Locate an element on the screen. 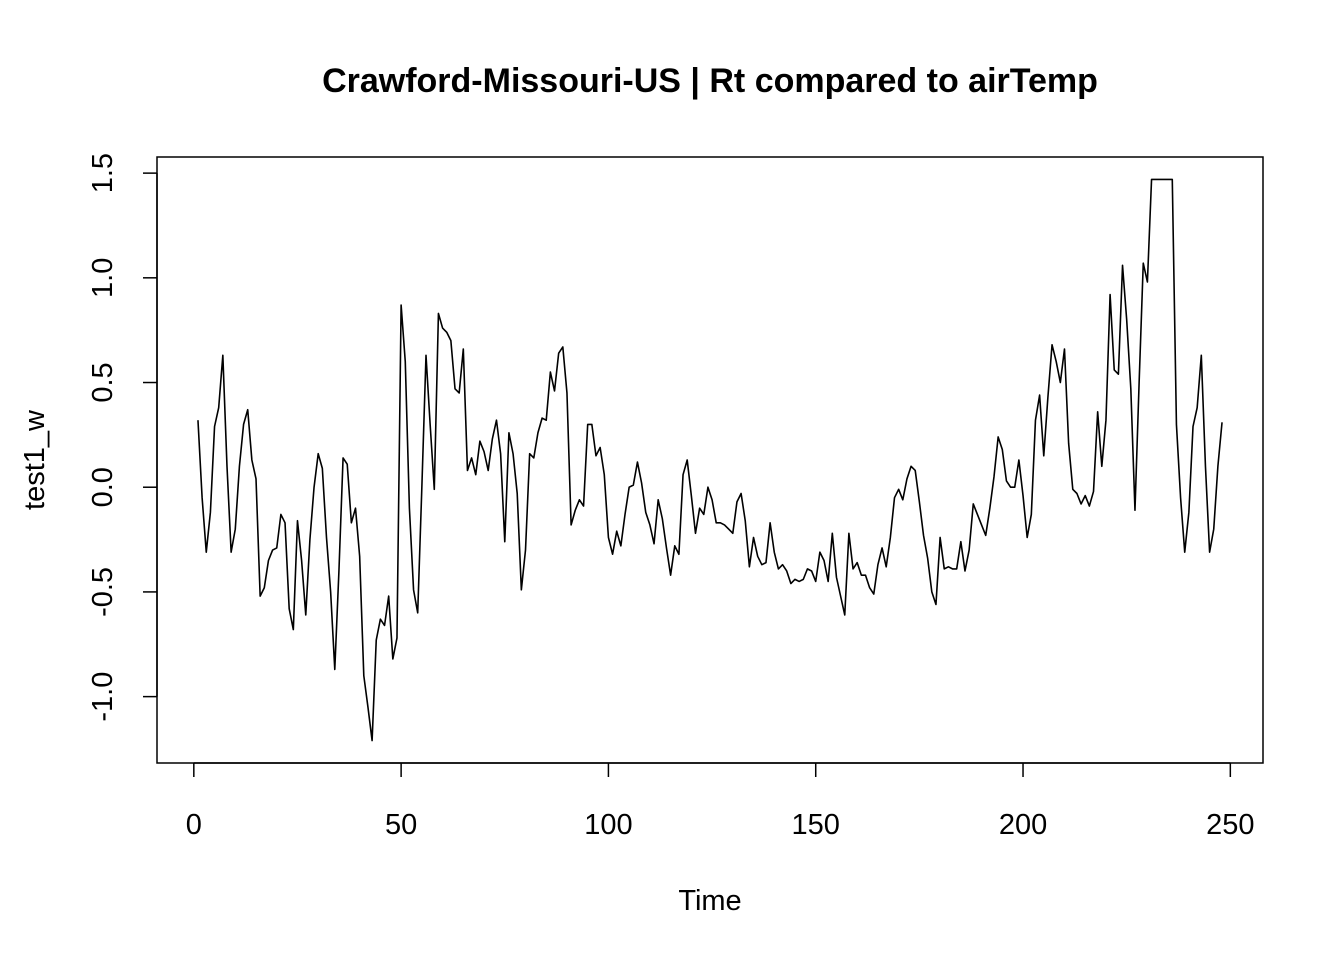  x-tick-label: 0 is located at coordinates (194, 825).